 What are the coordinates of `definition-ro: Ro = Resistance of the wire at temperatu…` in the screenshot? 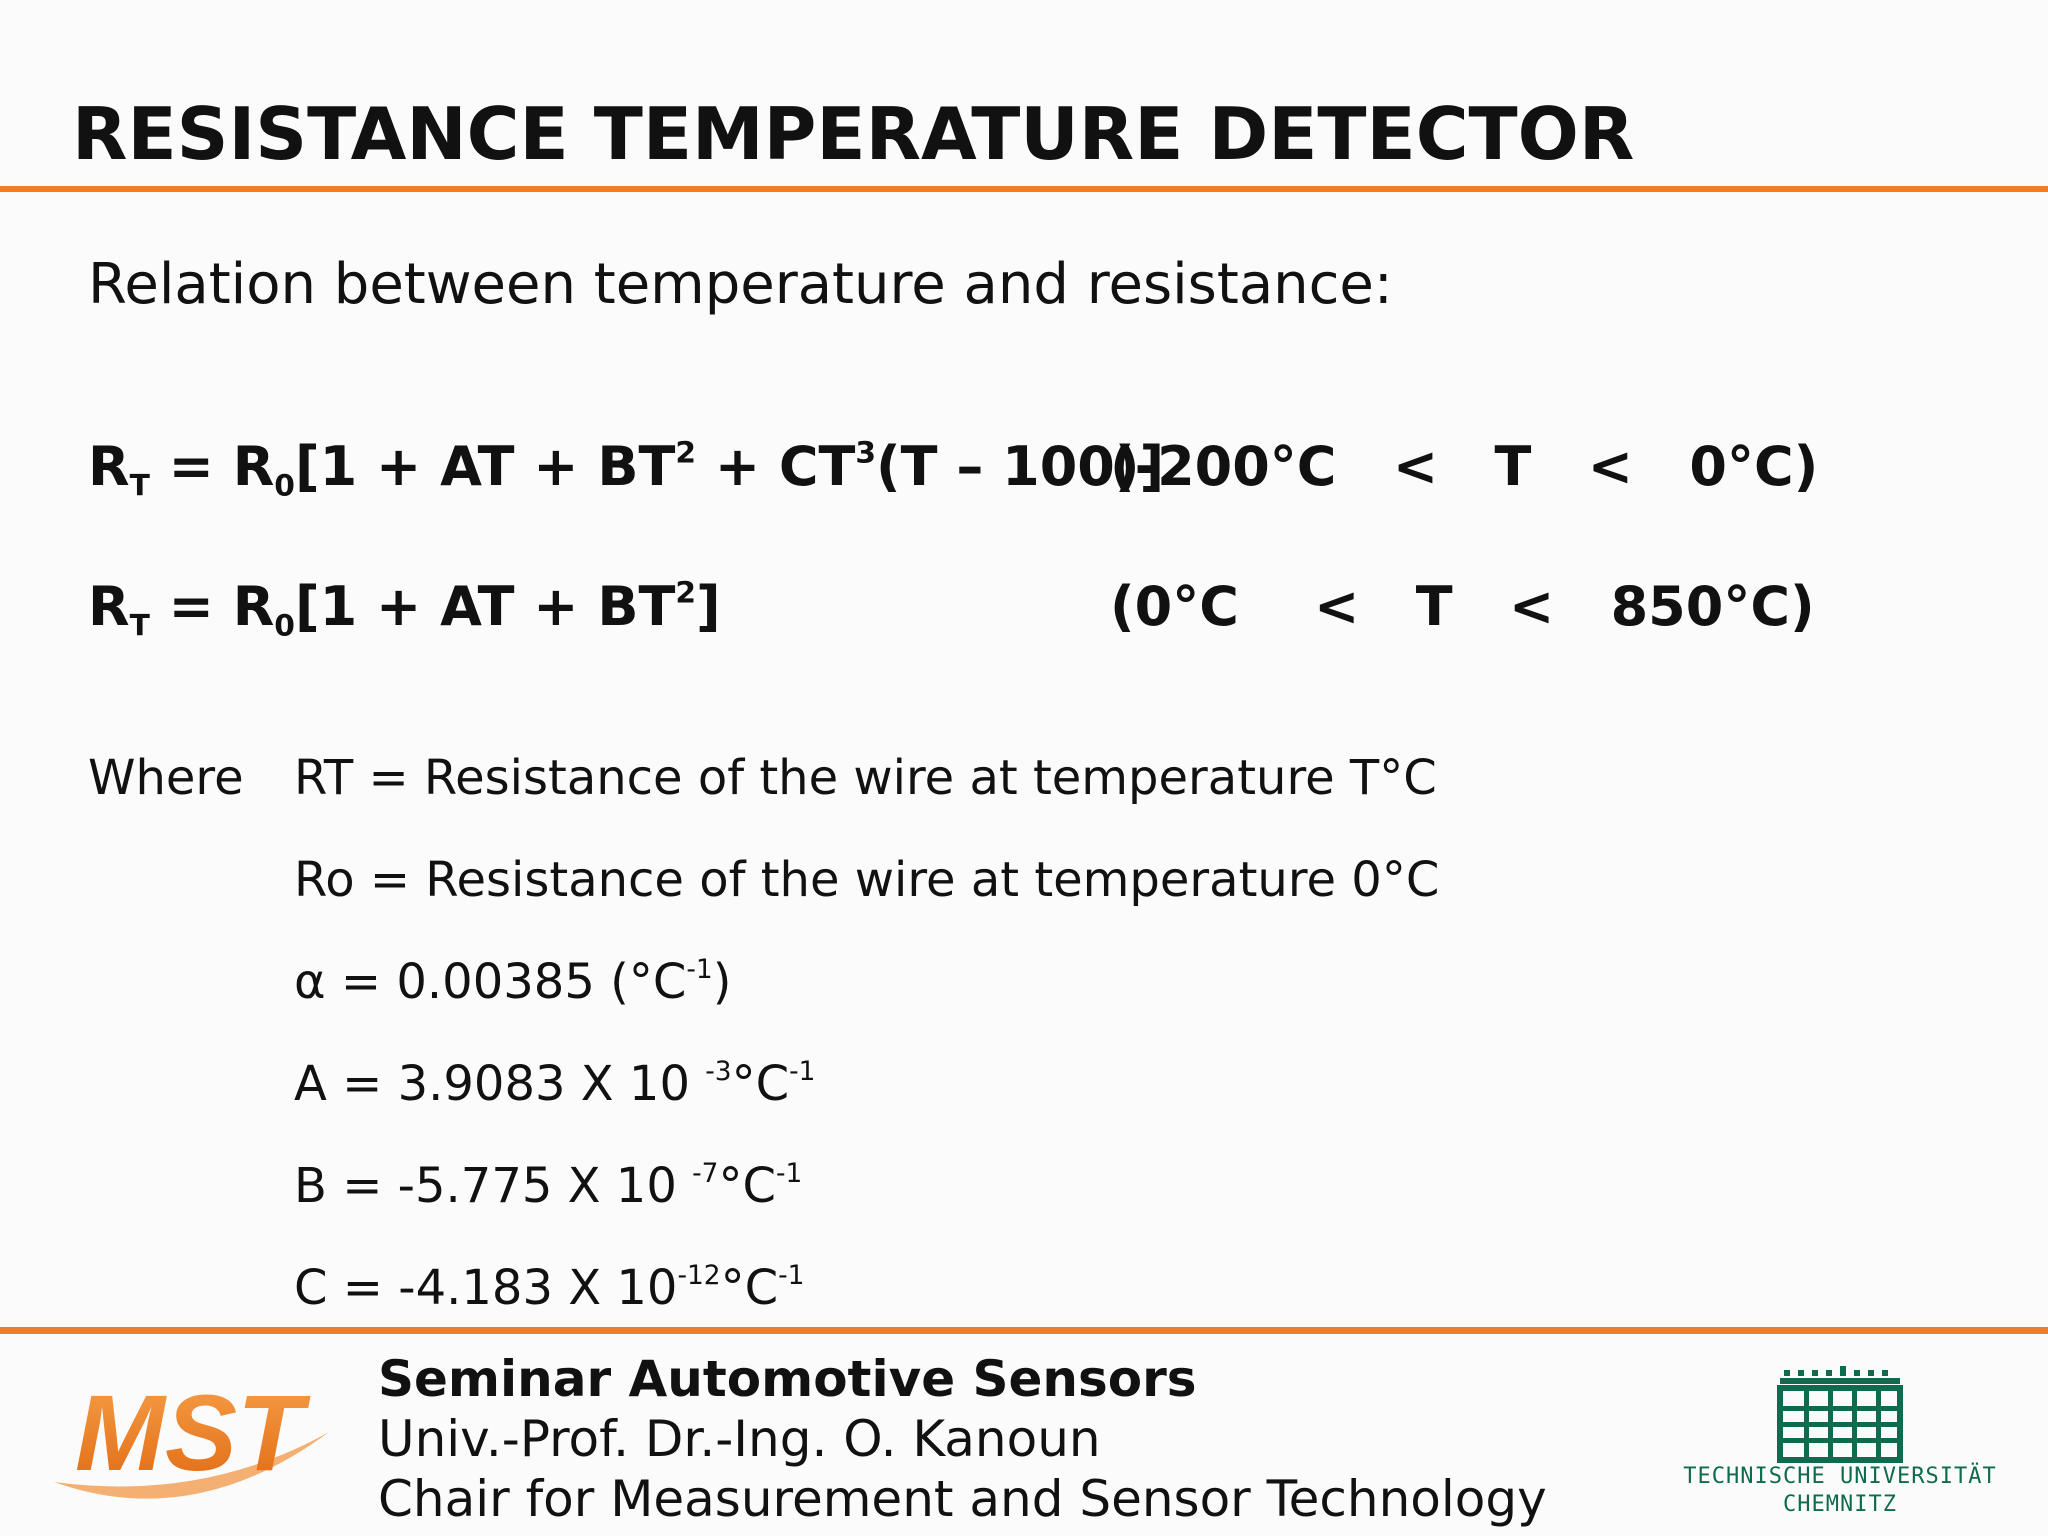 It's located at (867, 880).